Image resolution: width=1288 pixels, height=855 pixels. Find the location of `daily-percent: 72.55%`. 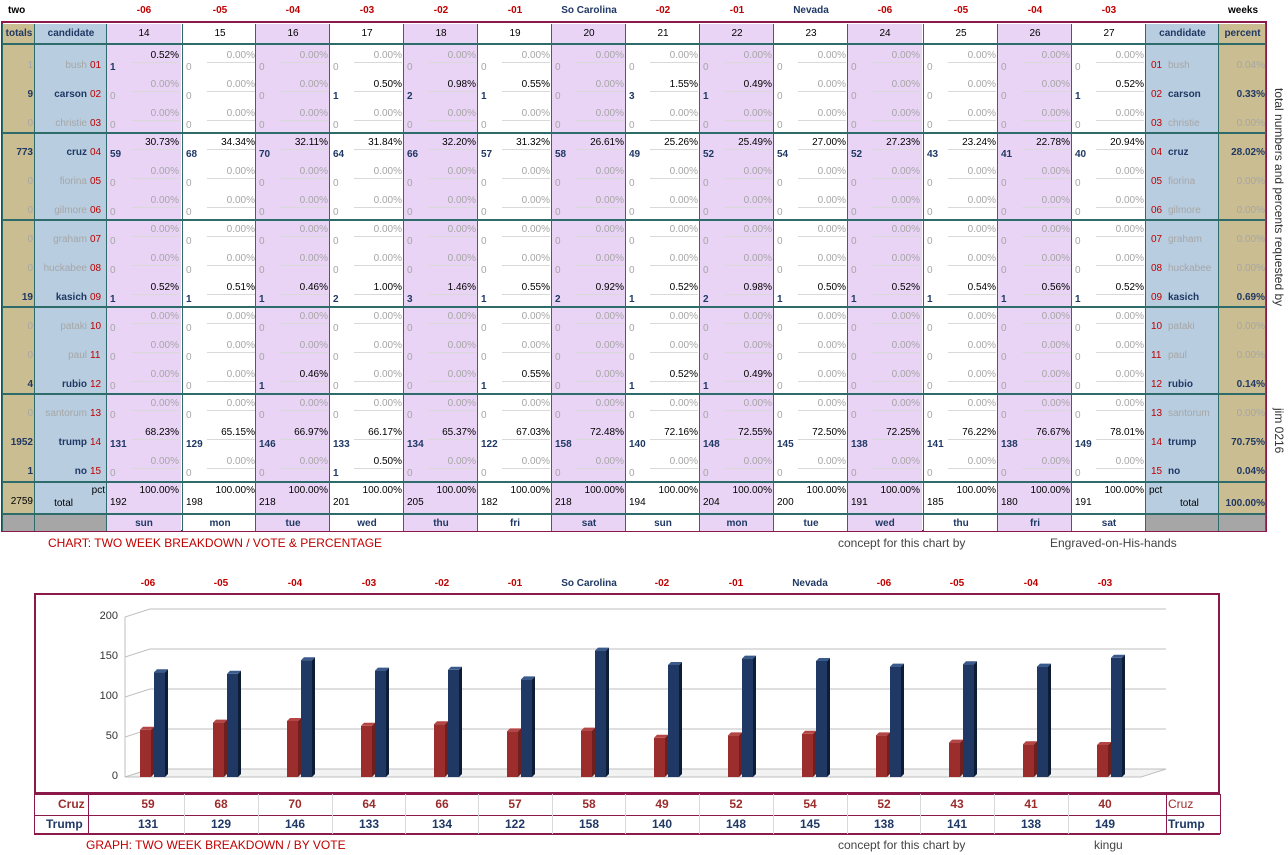

daily-percent: 72.55% is located at coordinates (755, 432).